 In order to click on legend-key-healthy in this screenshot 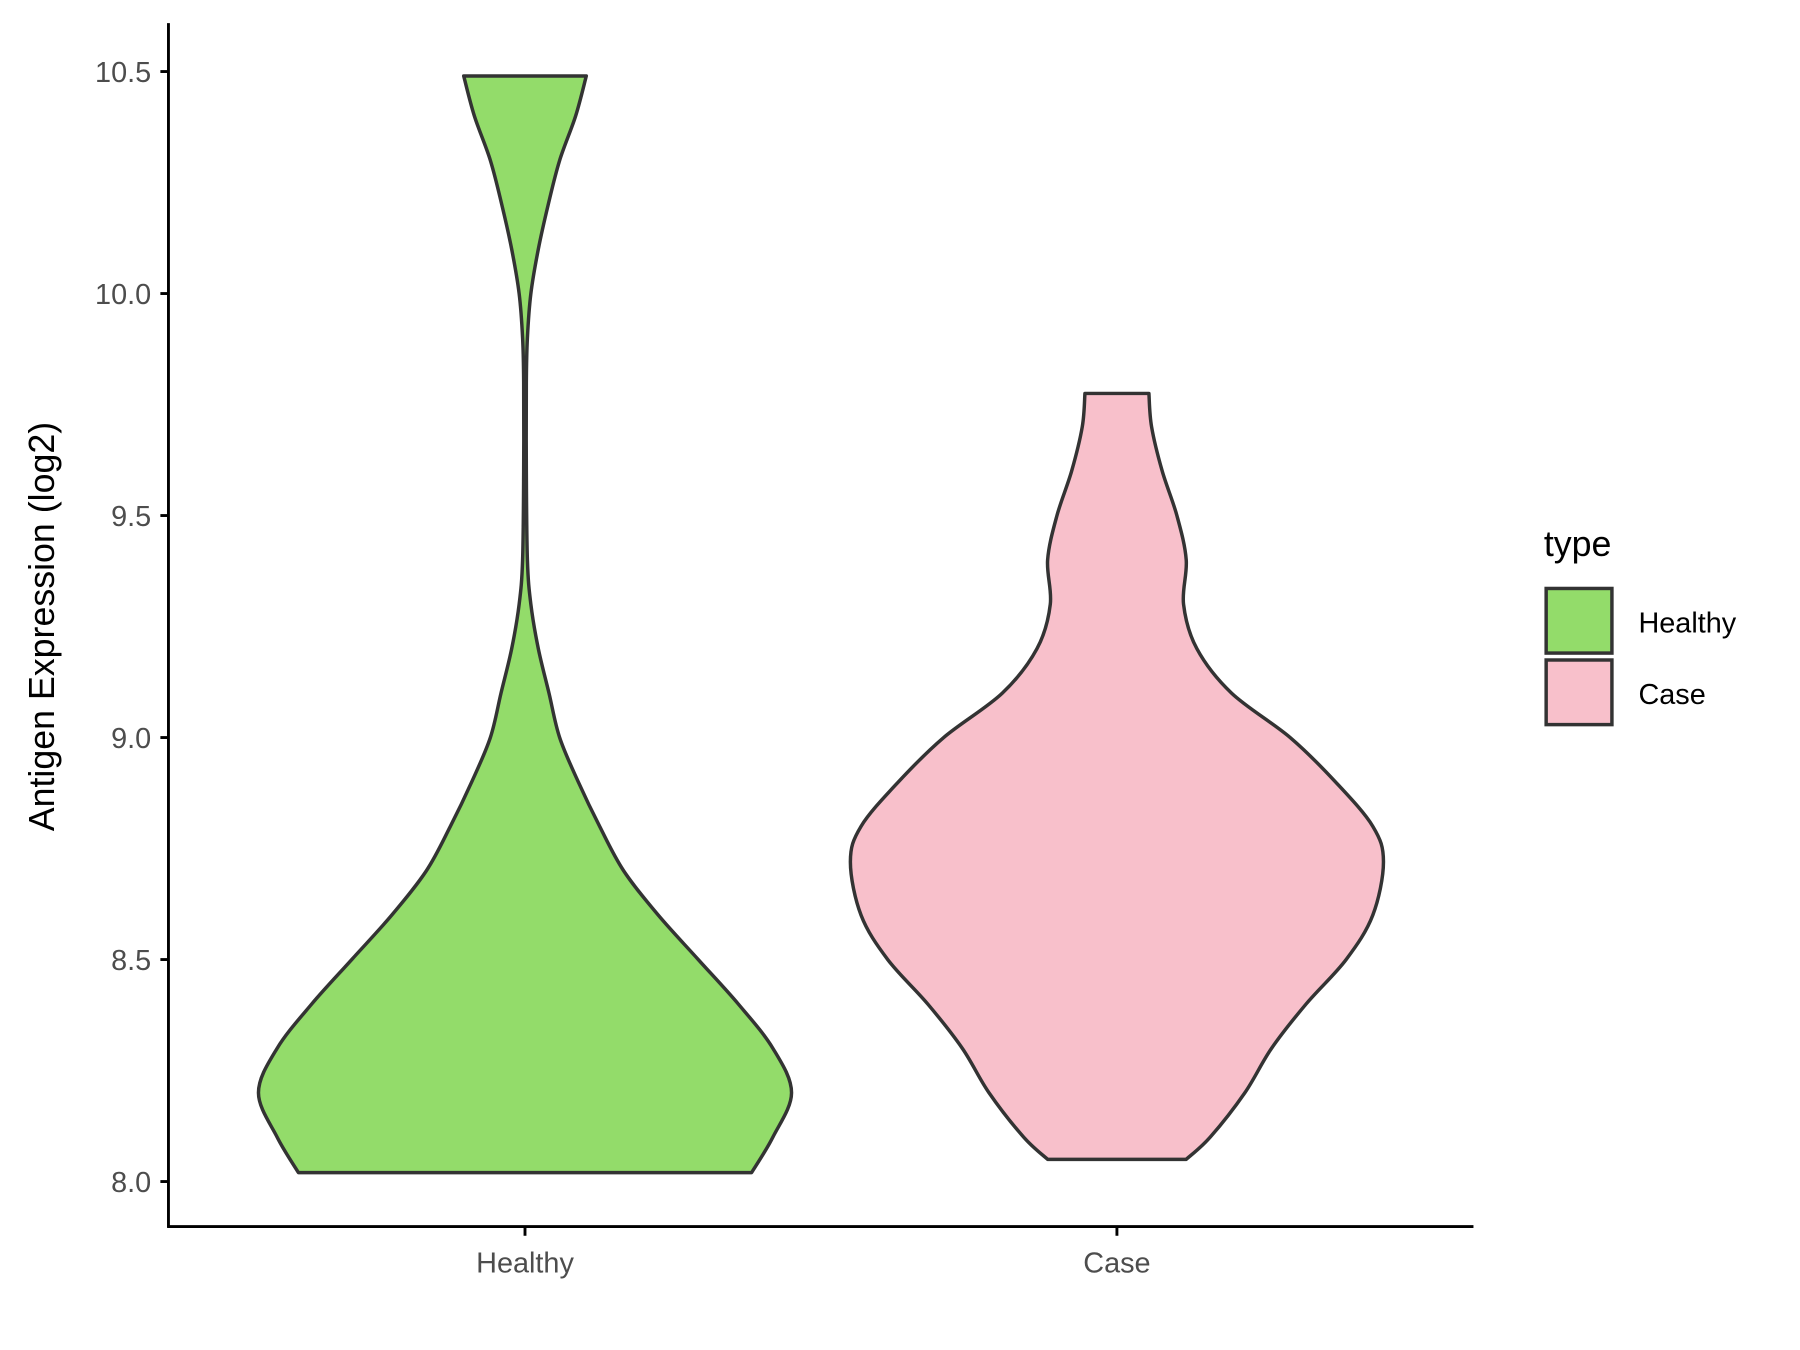, I will do `click(1579, 620)`.